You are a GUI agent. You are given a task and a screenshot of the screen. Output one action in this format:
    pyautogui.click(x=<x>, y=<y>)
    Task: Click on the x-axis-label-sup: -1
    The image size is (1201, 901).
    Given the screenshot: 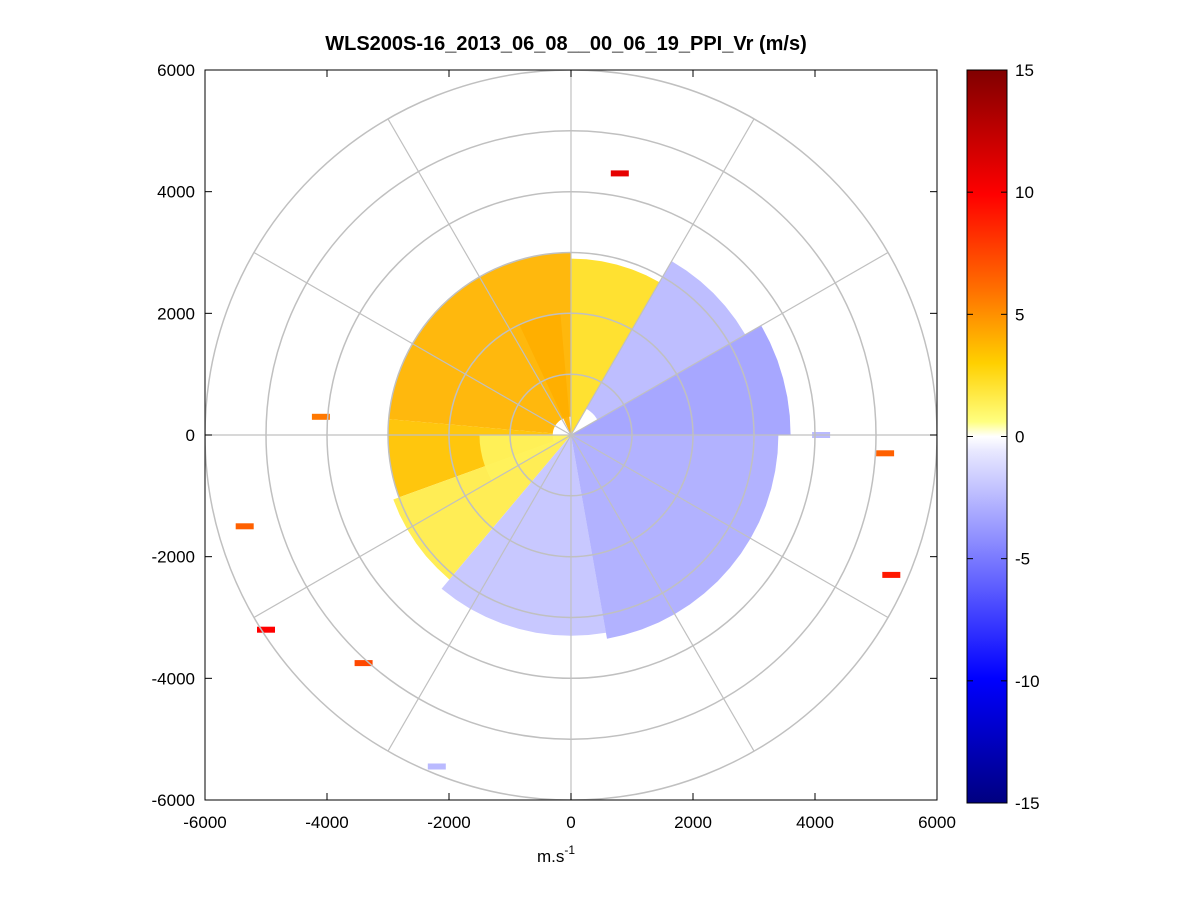 What is the action you would take?
    pyautogui.click(x=569, y=850)
    